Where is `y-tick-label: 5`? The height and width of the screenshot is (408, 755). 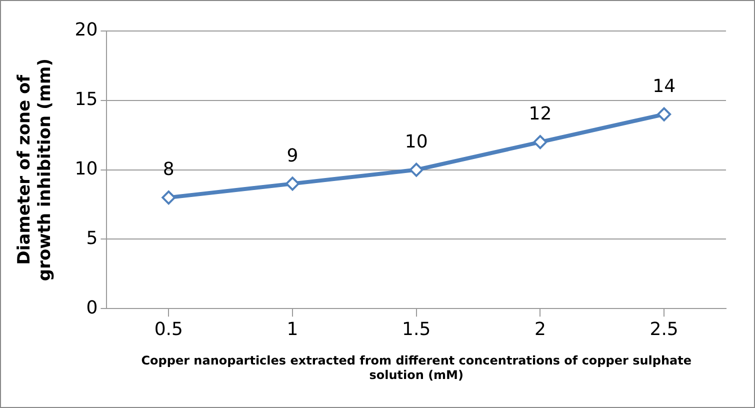 y-tick-label: 5 is located at coordinates (92, 238).